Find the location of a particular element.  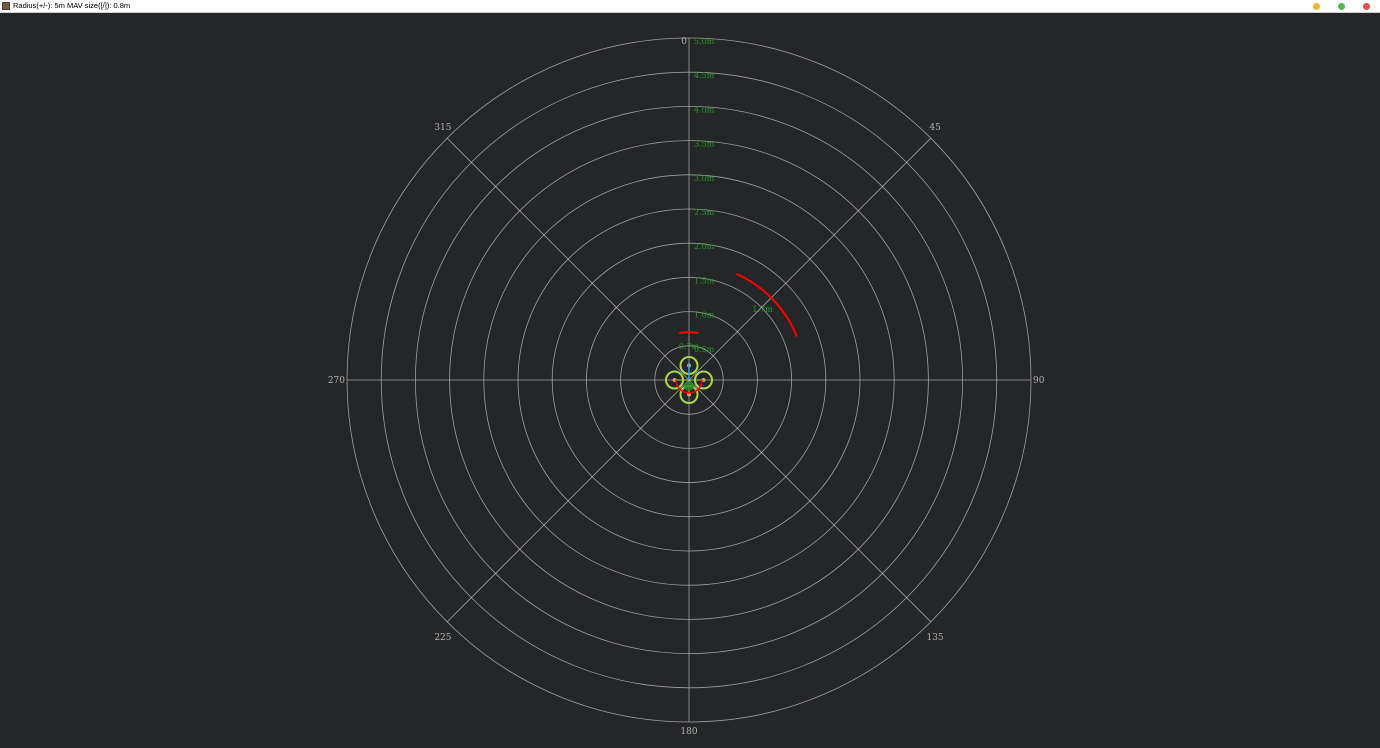

angle-label: 225 is located at coordinates (442, 638).